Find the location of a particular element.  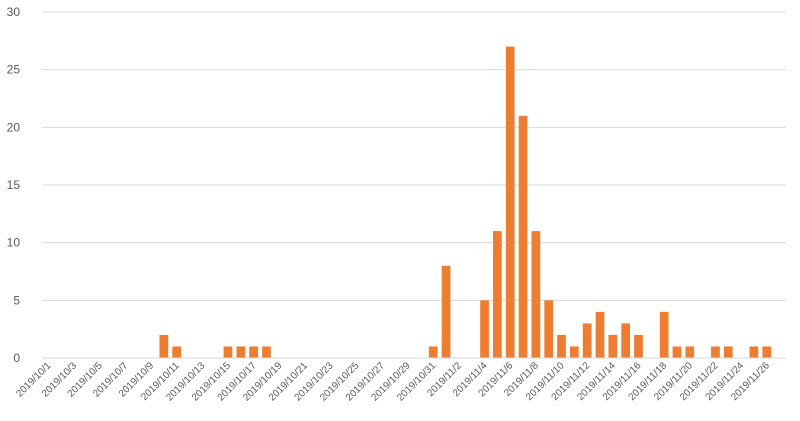

y-tick-label: 5 is located at coordinates (16, 300).